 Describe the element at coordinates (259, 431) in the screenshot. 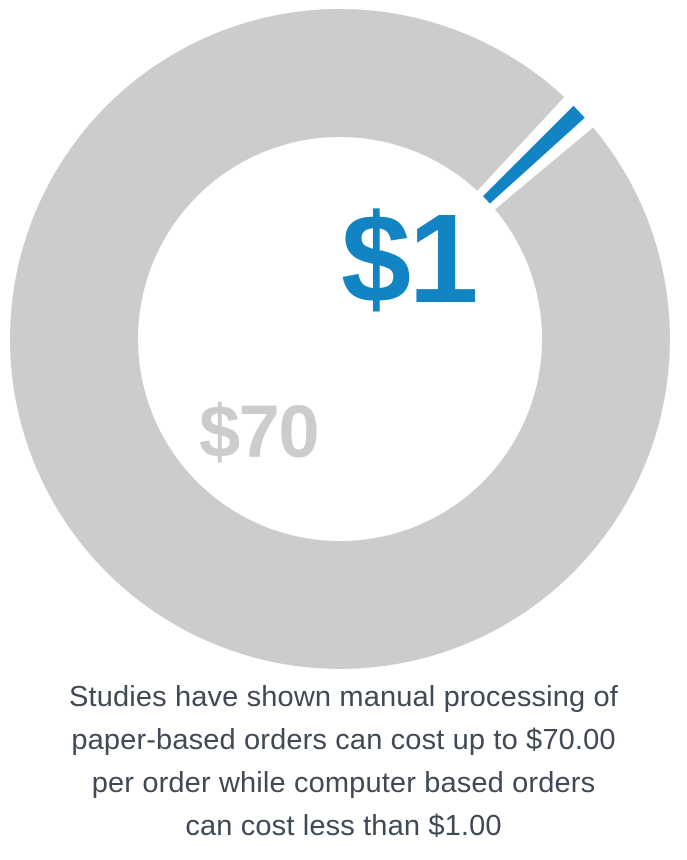

I see `manual-cost-label: $70` at that location.